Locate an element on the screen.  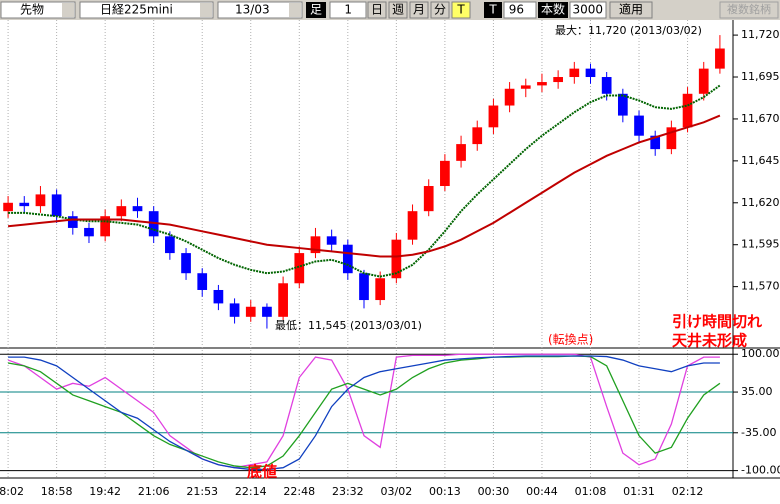
bar-label: 足 is located at coordinates (316, 10).